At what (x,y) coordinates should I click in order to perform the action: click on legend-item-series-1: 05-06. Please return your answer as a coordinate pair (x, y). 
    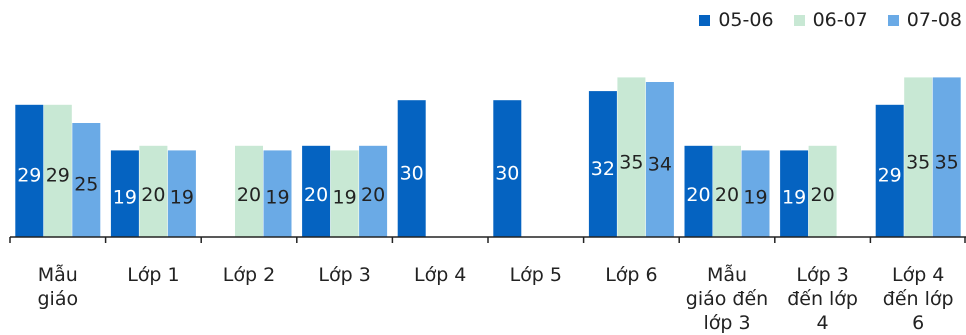
    Looking at the image, I should click on (736, 20).